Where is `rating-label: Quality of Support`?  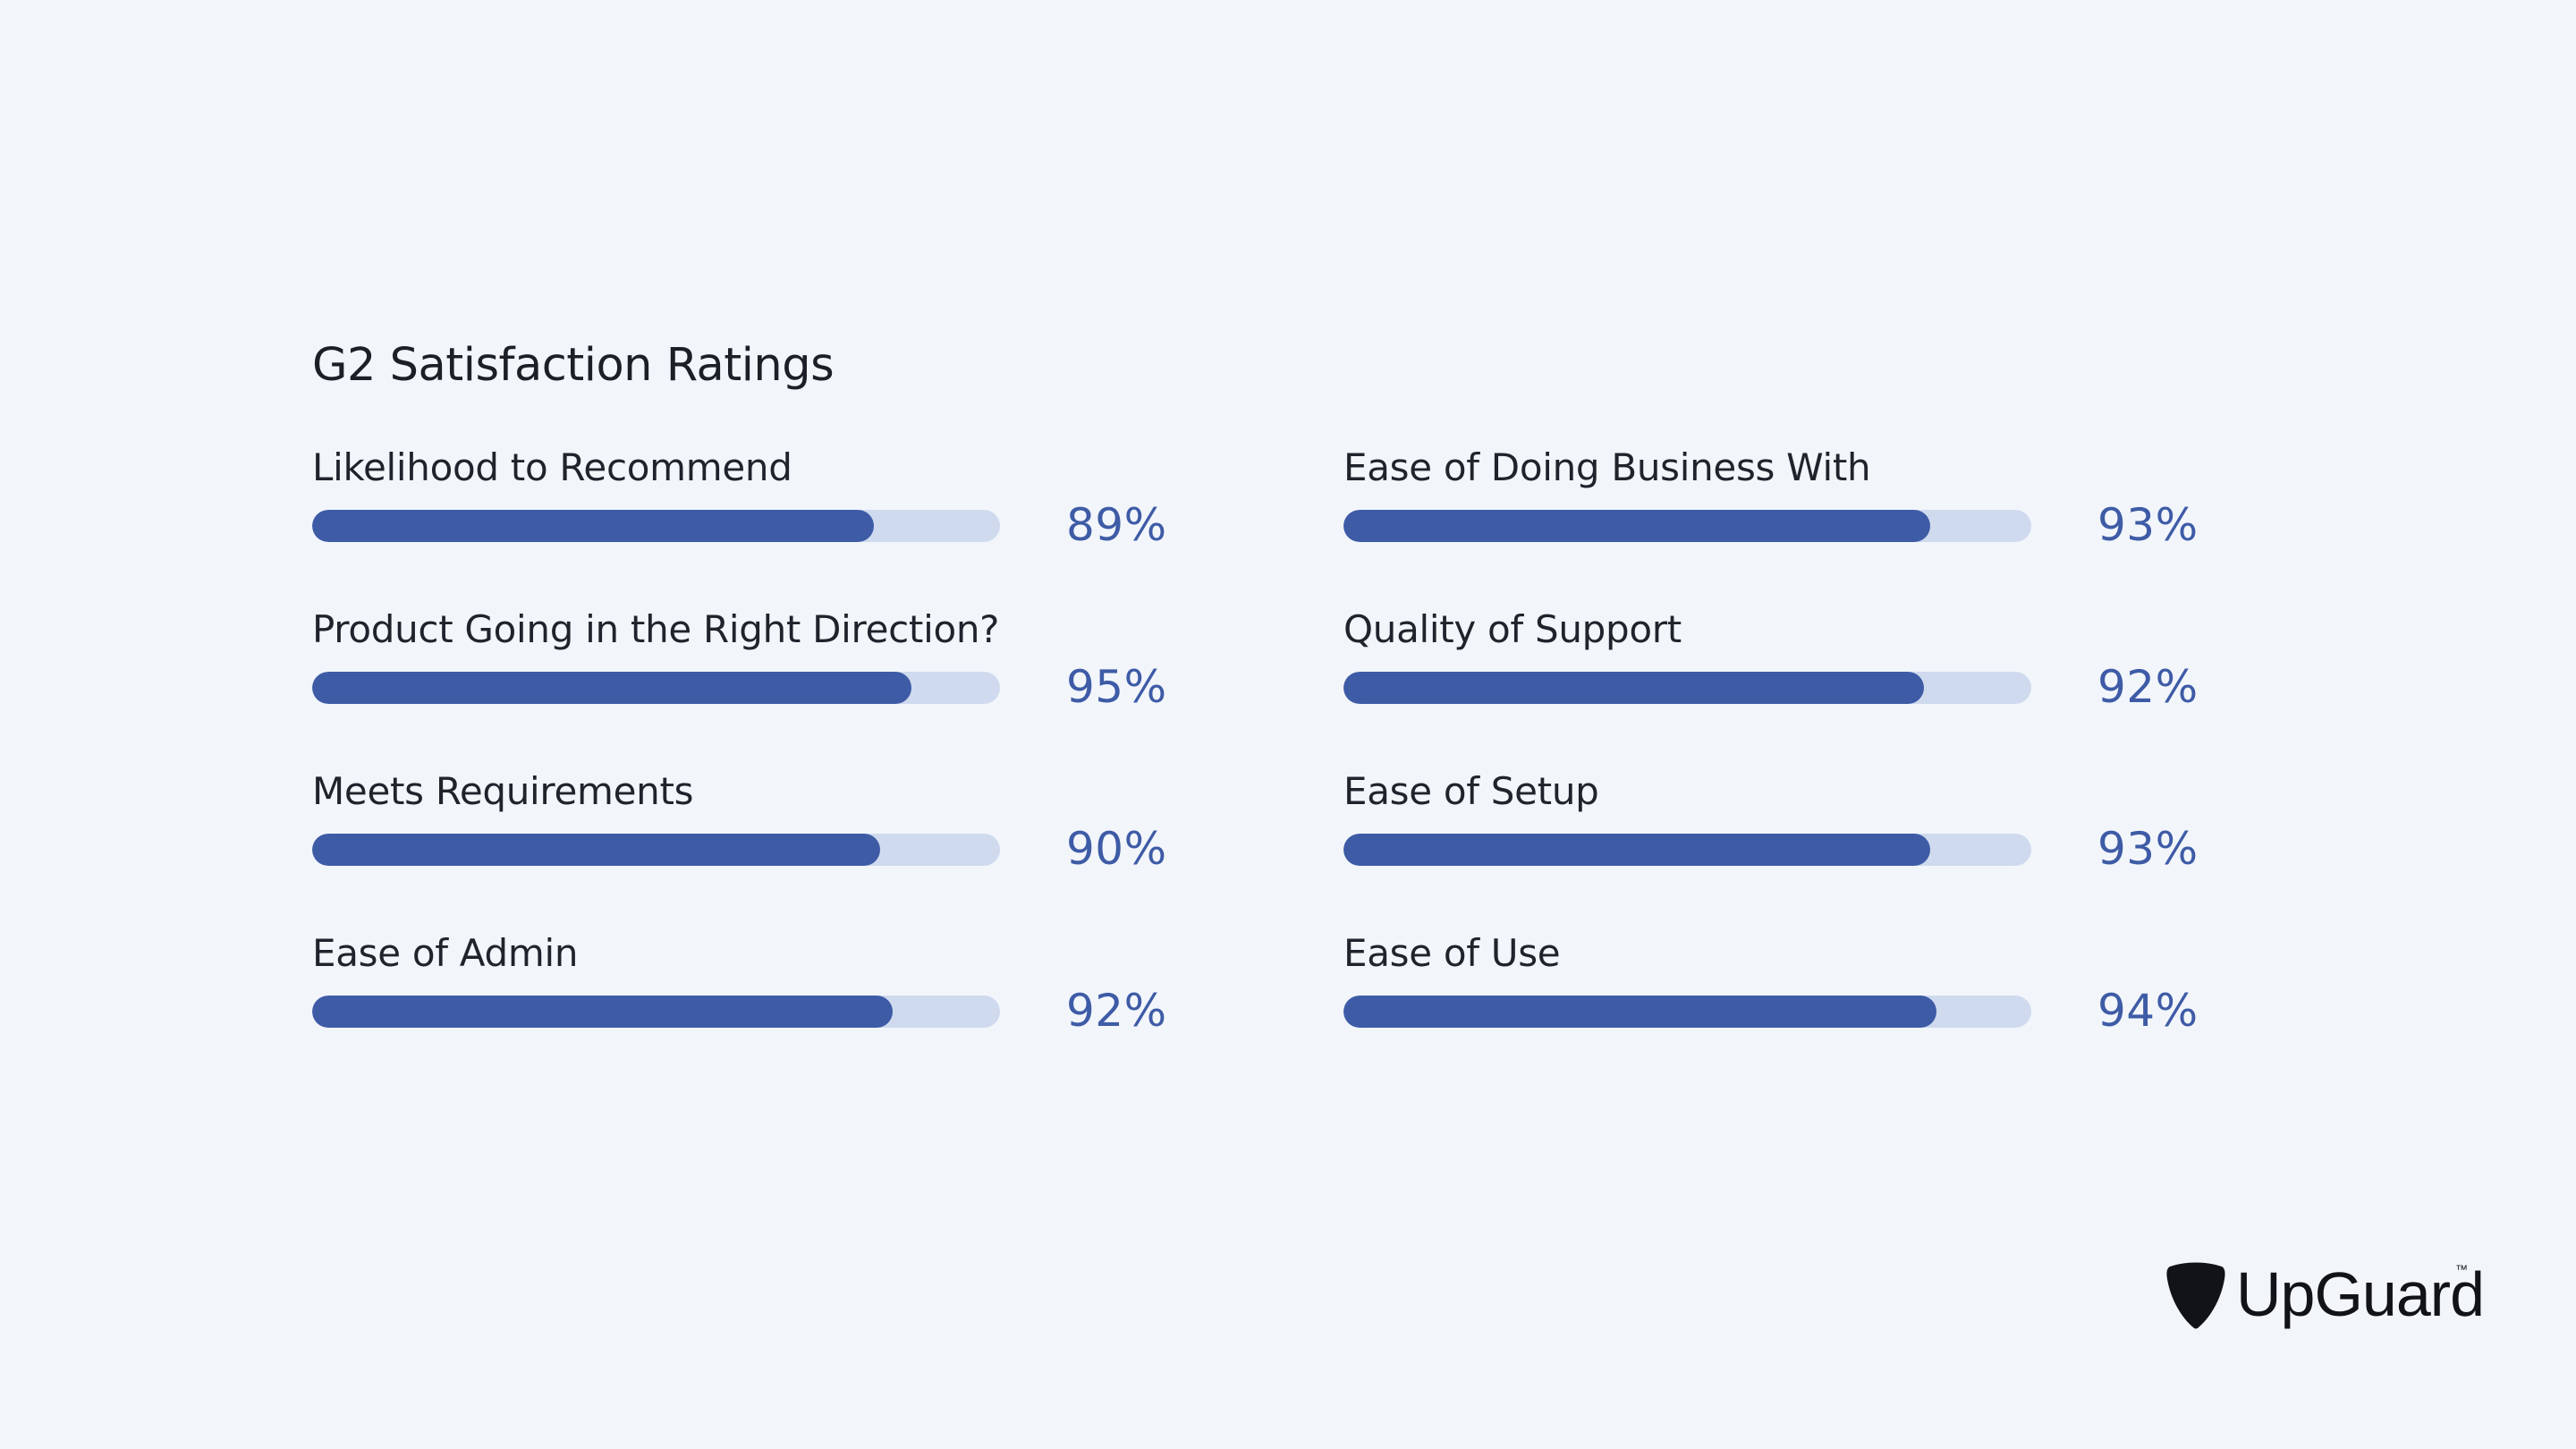
rating-label: Quality of Support is located at coordinates (1512, 629).